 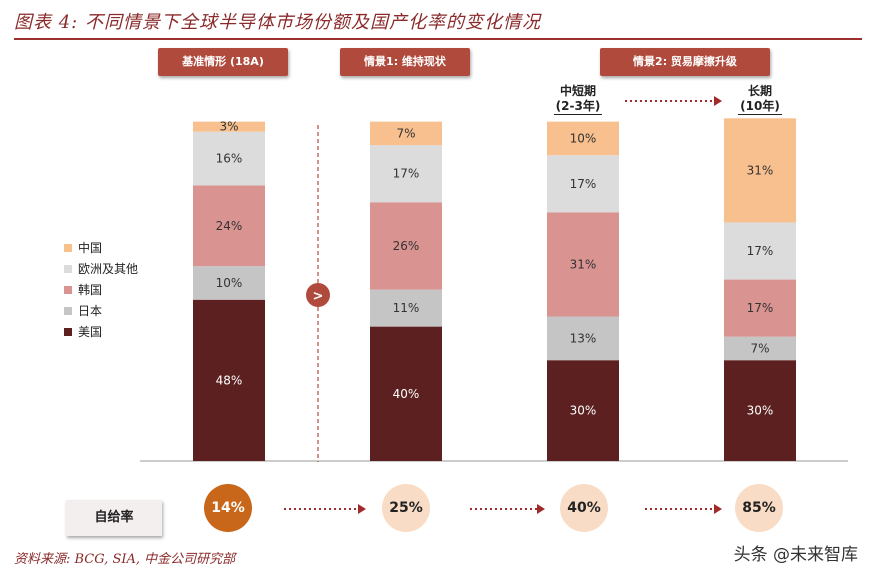 What do you see at coordinates (759, 91) in the screenshot?
I see `period-long-title: 长期` at bounding box center [759, 91].